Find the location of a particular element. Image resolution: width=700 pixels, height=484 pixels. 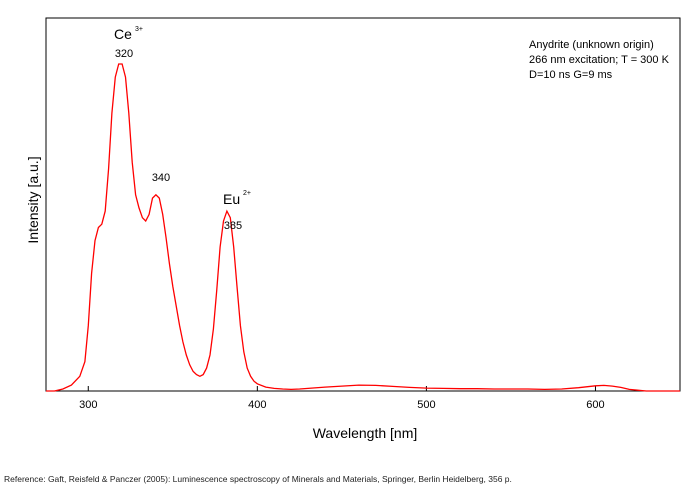

ion-label-ce: Ce is located at coordinates (123, 34).